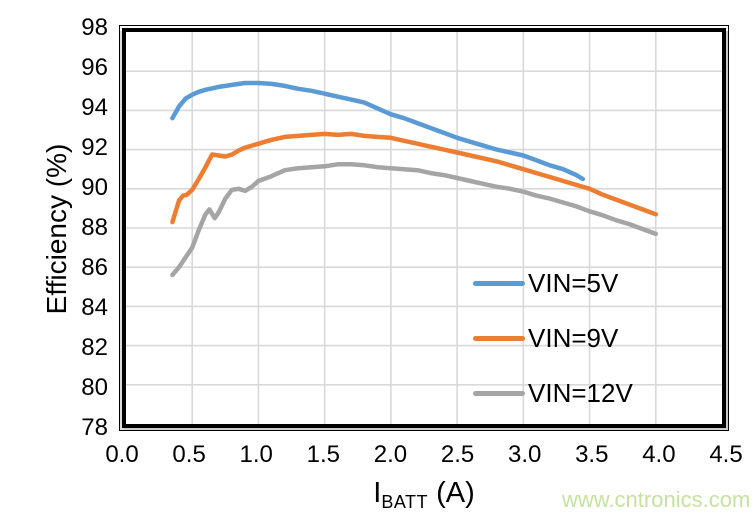  What do you see at coordinates (573, 338) in the screenshot?
I see `legend-label: VIN=9V` at bounding box center [573, 338].